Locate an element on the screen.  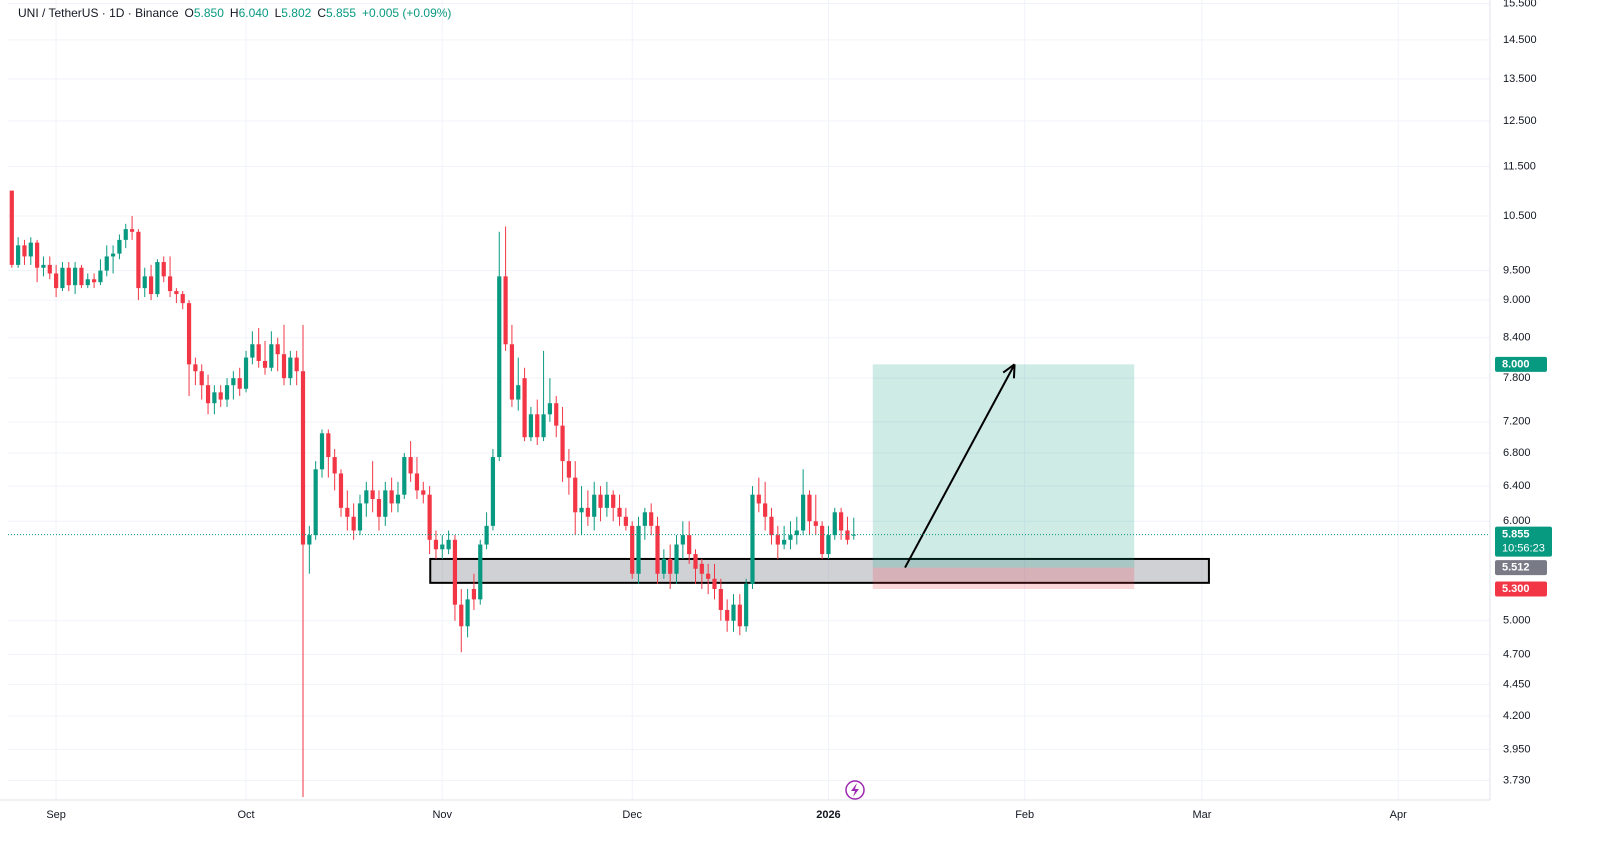
ohlc-value: 6.040 is located at coordinates (253, 13).